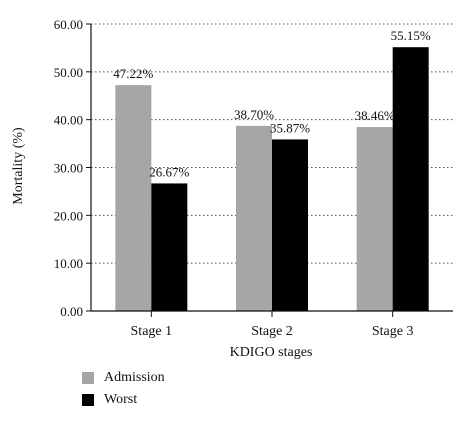 The width and height of the screenshot is (474, 425). Describe the element at coordinates (18, 166) in the screenshot. I see `y-axis-label: Mortality (%)` at that location.